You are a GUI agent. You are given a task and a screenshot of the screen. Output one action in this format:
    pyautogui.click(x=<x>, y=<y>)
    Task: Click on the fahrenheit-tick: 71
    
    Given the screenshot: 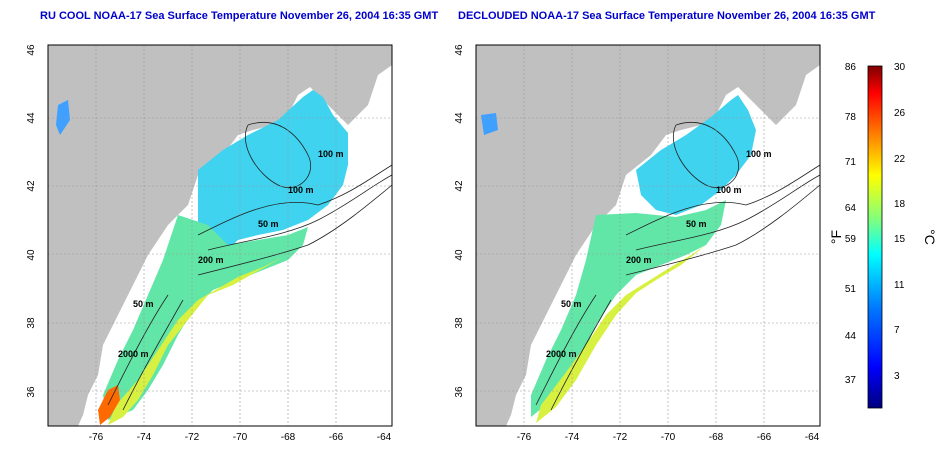 What is the action you would take?
    pyautogui.click(x=851, y=162)
    